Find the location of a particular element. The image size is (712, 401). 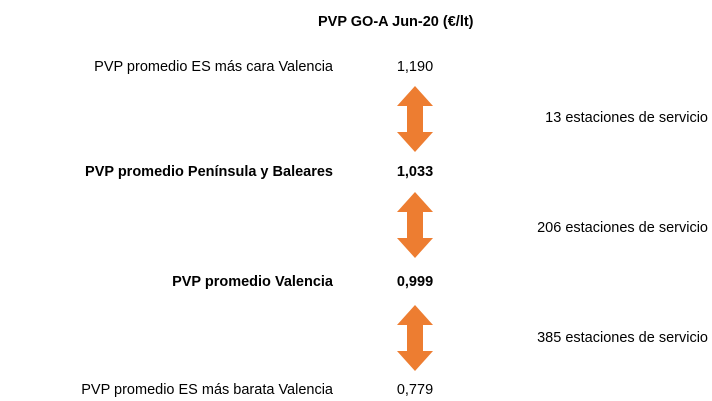

gap-count: 13 estaciones de servicio is located at coordinates (626, 118).